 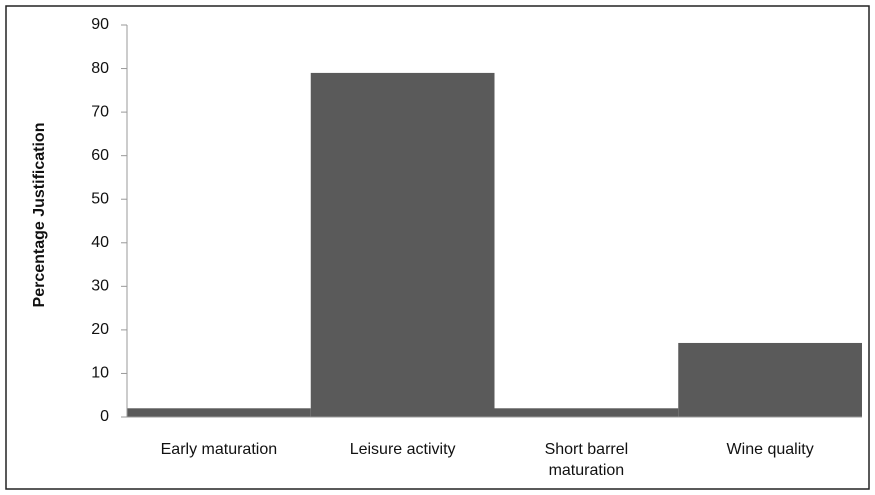 What do you see at coordinates (402, 449) in the screenshot?
I see `x-tick-label: Leisure activity` at bounding box center [402, 449].